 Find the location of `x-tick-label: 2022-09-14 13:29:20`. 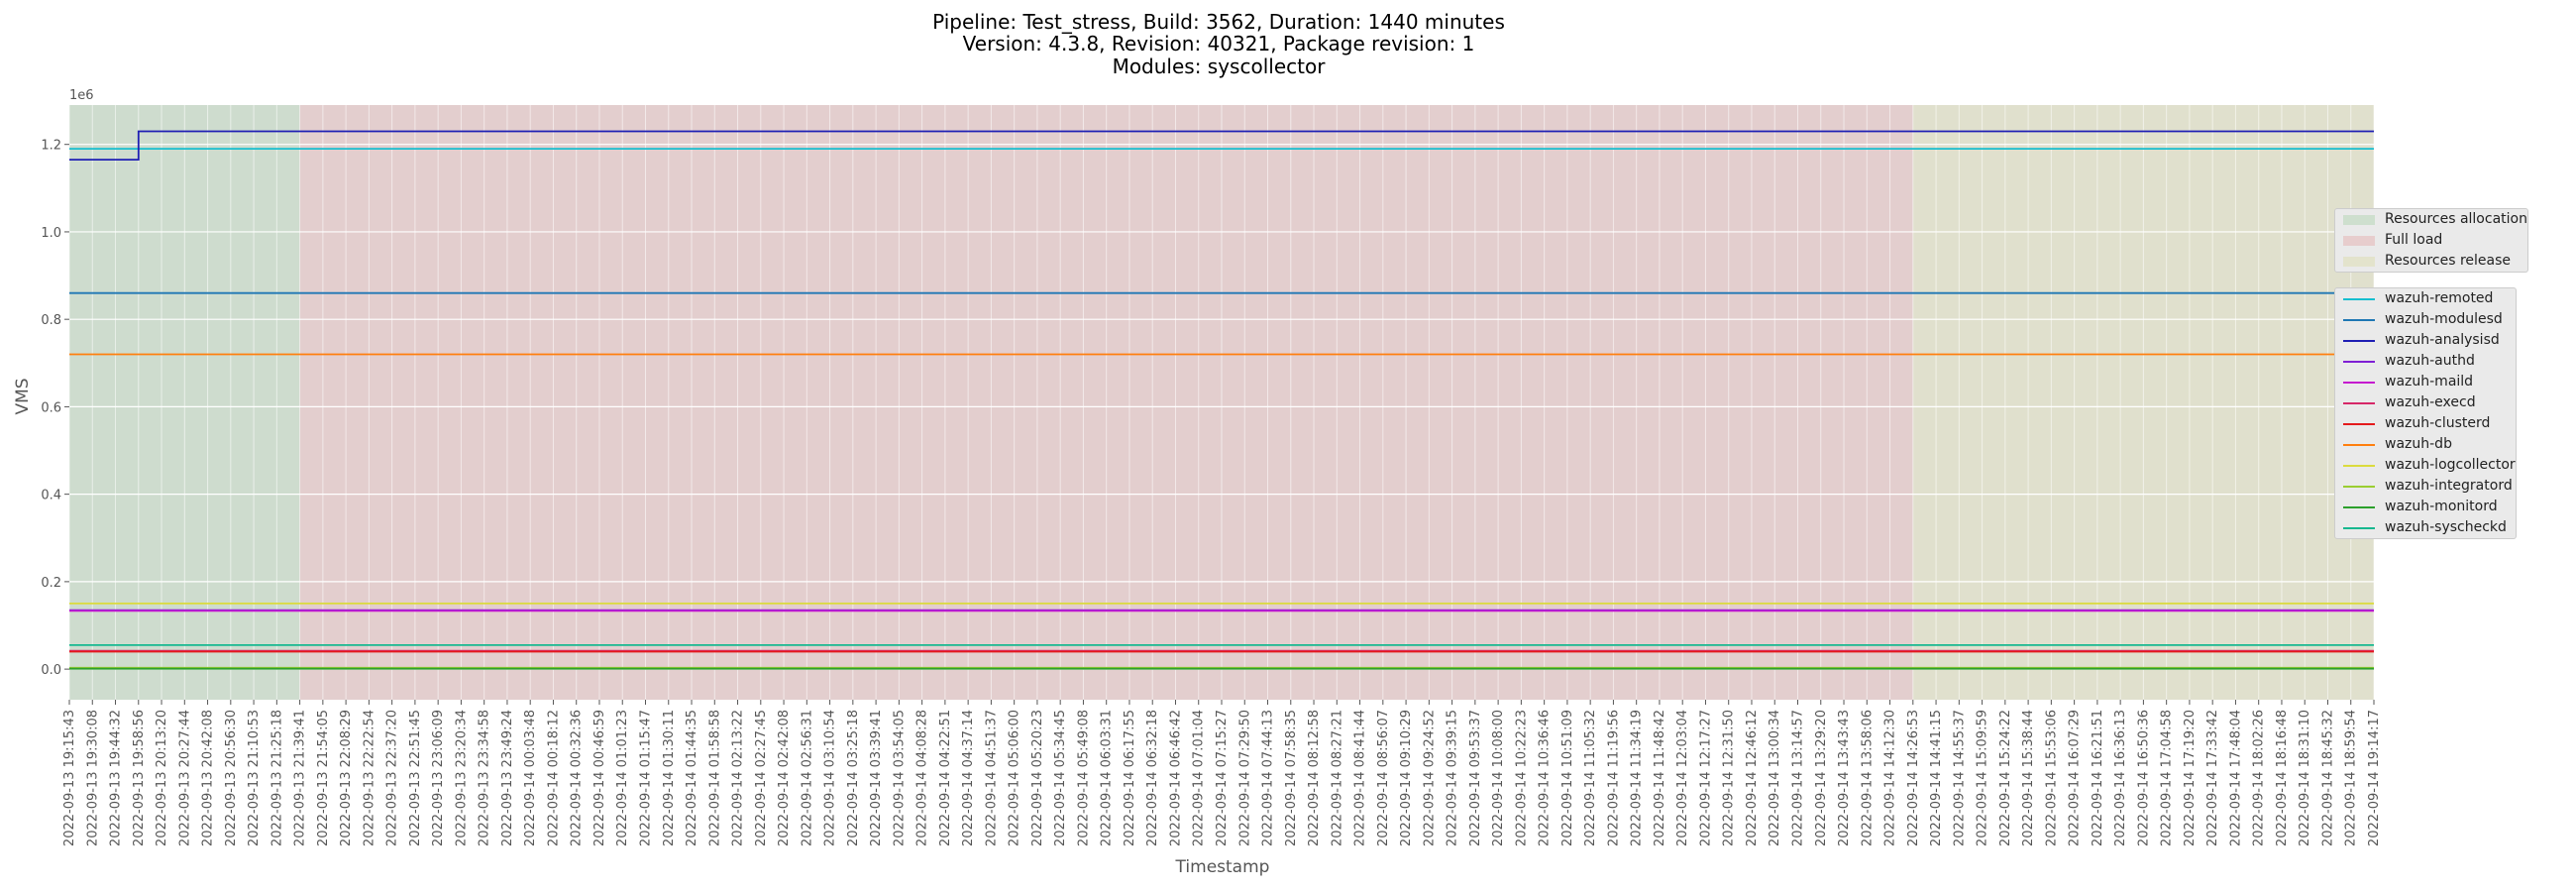

x-tick-label: 2022-09-14 13:29:20 is located at coordinates (1821, 778).